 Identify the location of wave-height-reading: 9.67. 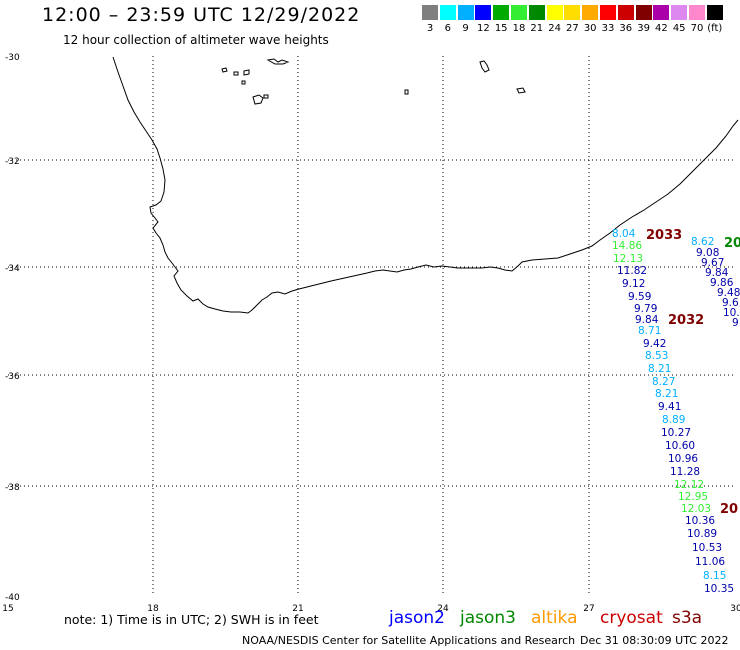
(712, 263).